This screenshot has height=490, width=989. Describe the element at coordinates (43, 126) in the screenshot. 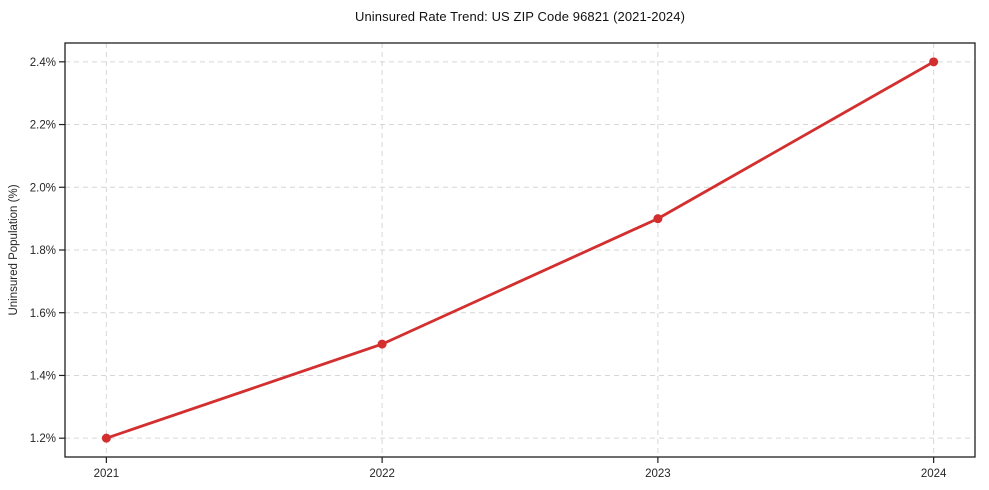

I see `y-tick-label: 2.2%` at that location.